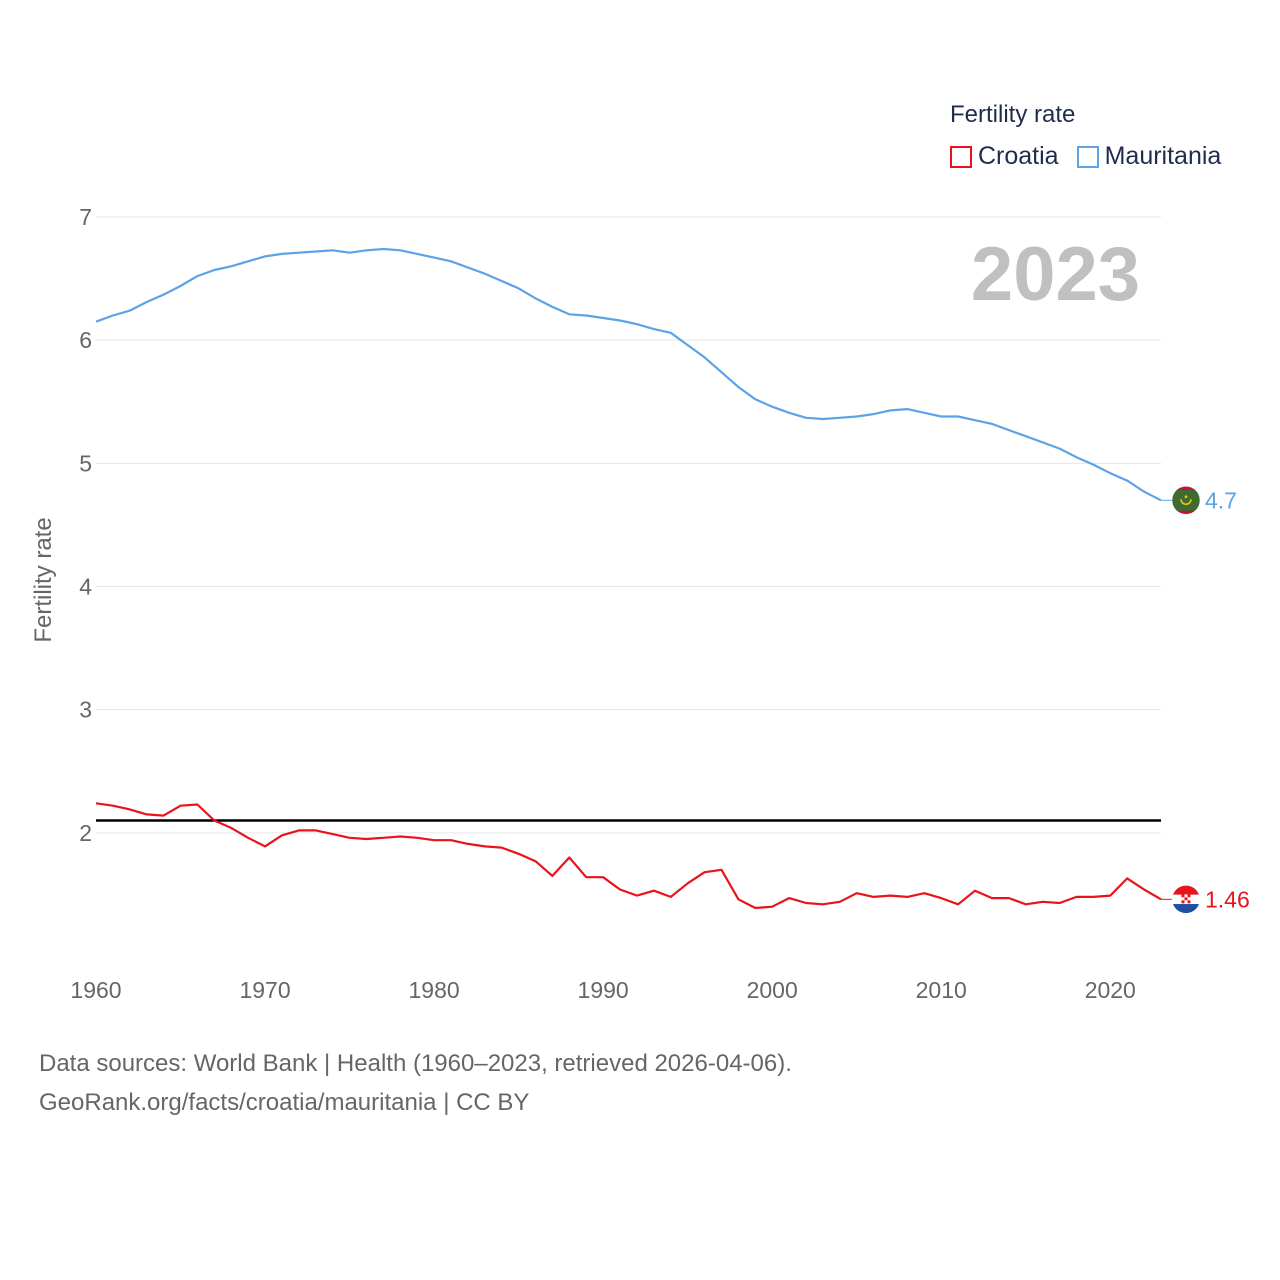 The height and width of the screenshot is (1280, 1280). What do you see at coordinates (1205, 700) in the screenshot?
I see `end-markers: 1.46 4.7` at bounding box center [1205, 700].